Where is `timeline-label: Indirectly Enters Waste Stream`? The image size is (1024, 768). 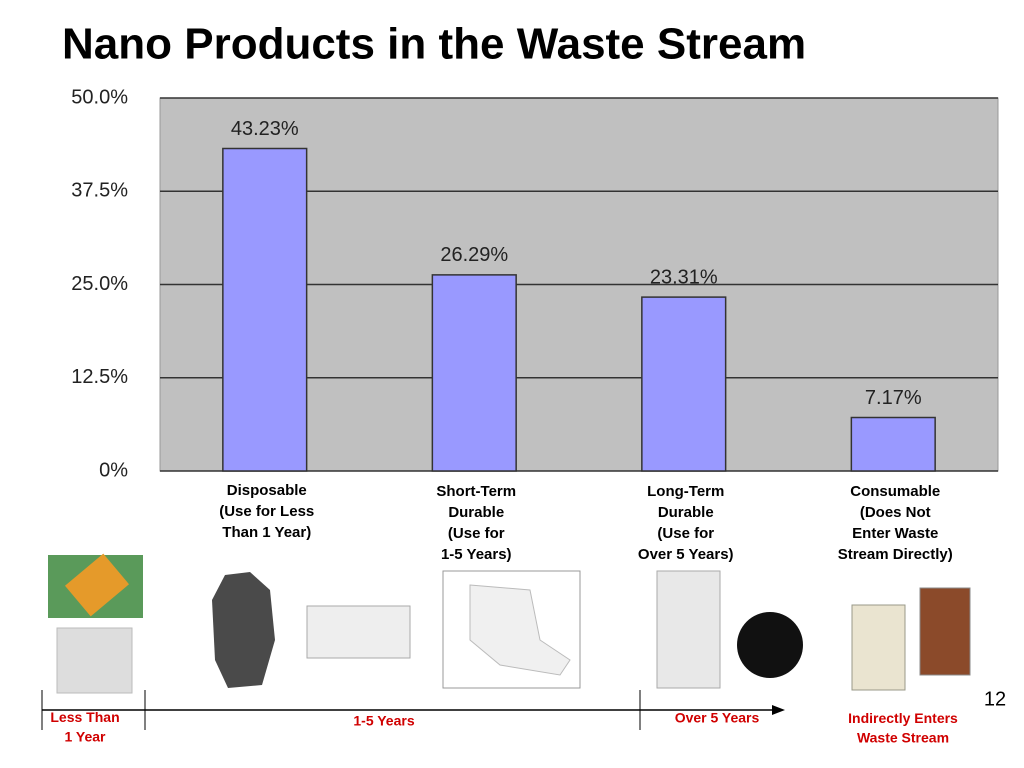
timeline-label: Indirectly Enters Waste Stream is located at coordinates (903, 728).